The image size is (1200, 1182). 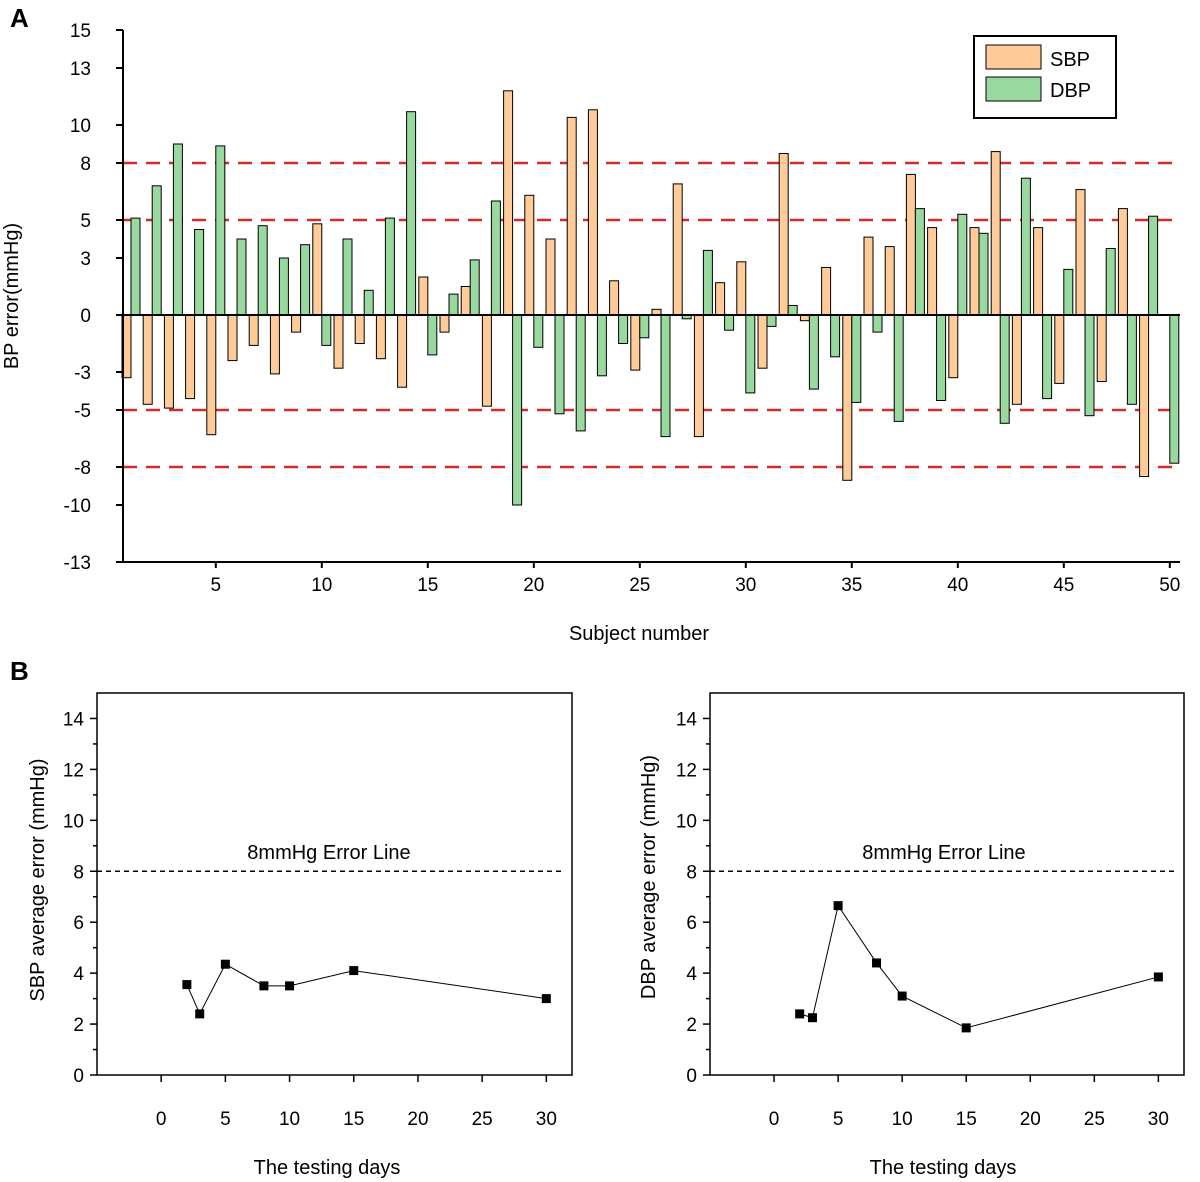 I want to click on x-axis-title: Subject number, so click(x=639, y=634).